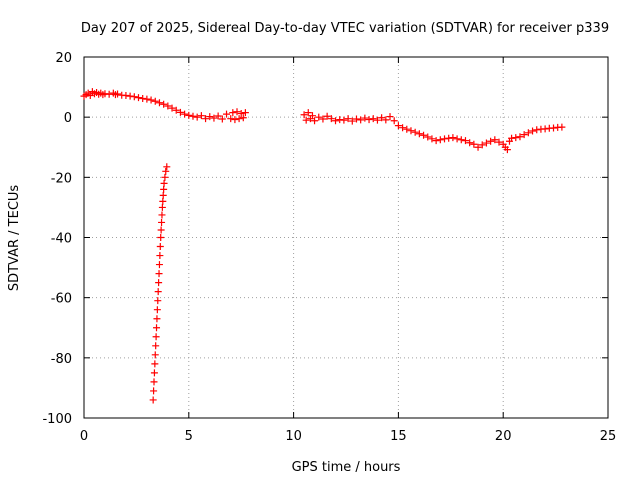 This screenshot has width=640, height=480. What do you see at coordinates (503, 436) in the screenshot?
I see `x-tick-label: 20` at bounding box center [503, 436].